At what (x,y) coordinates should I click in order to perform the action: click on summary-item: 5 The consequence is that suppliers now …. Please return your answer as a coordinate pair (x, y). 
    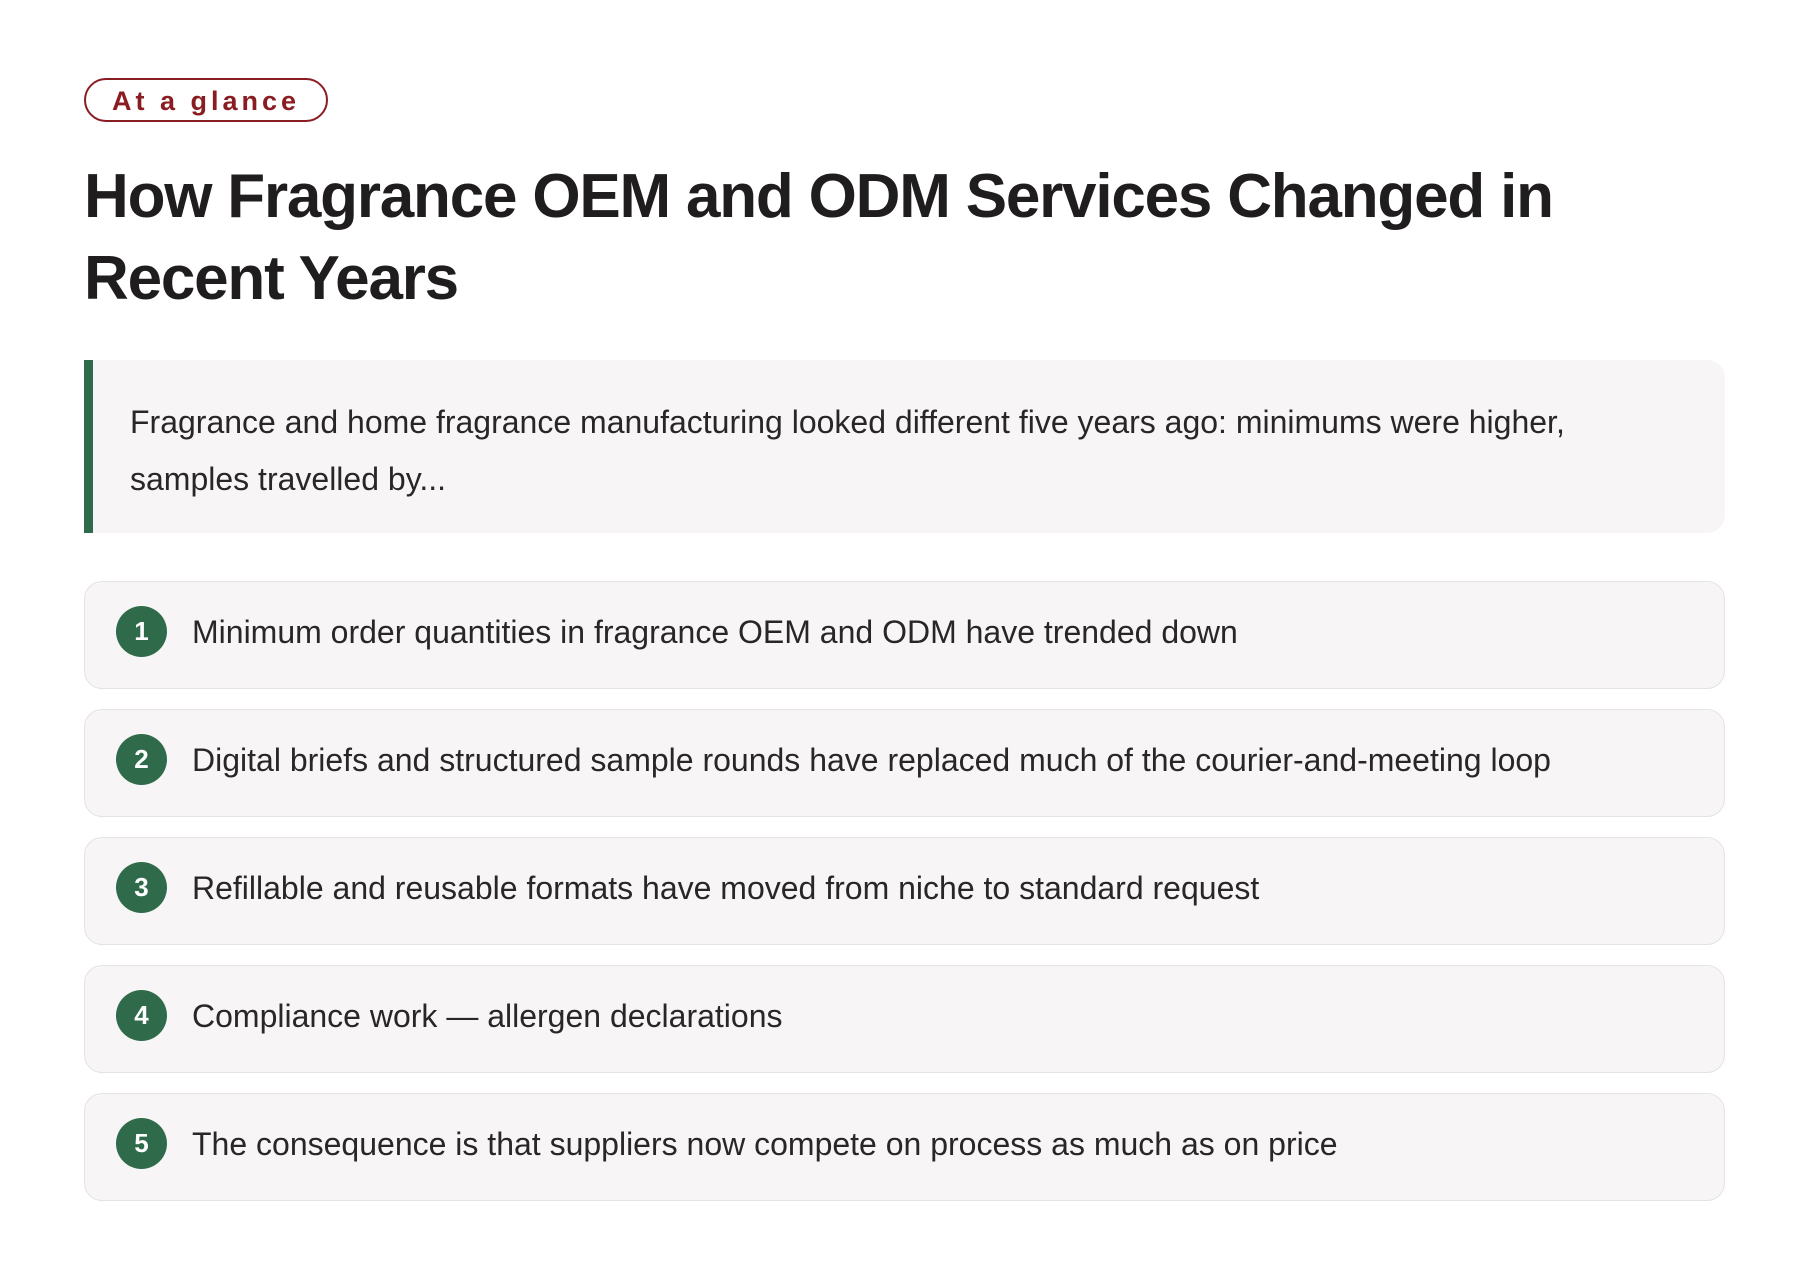
    Looking at the image, I should click on (904, 1147).